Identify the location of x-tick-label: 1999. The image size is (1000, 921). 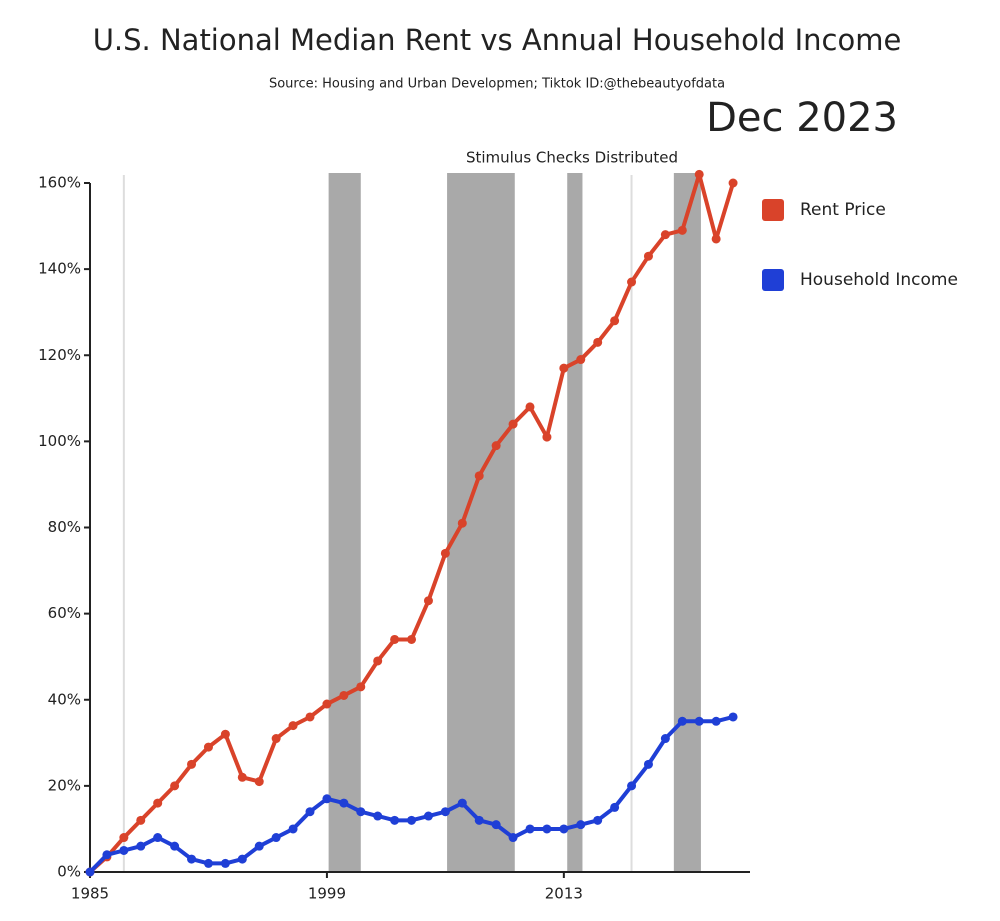
(327, 894).